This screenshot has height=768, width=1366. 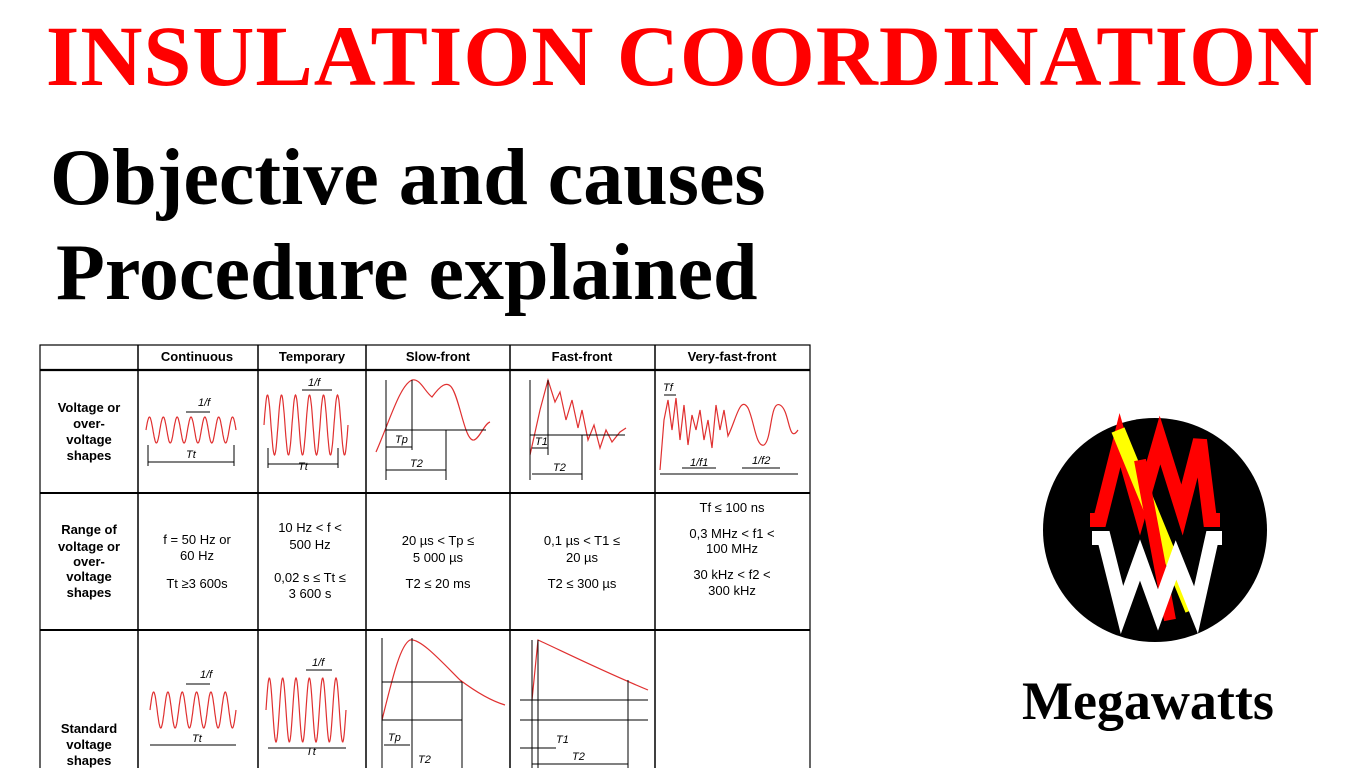 What do you see at coordinates (197, 356) in the screenshot?
I see `col-header-continuous: Continuous` at bounding box center [197, 356].